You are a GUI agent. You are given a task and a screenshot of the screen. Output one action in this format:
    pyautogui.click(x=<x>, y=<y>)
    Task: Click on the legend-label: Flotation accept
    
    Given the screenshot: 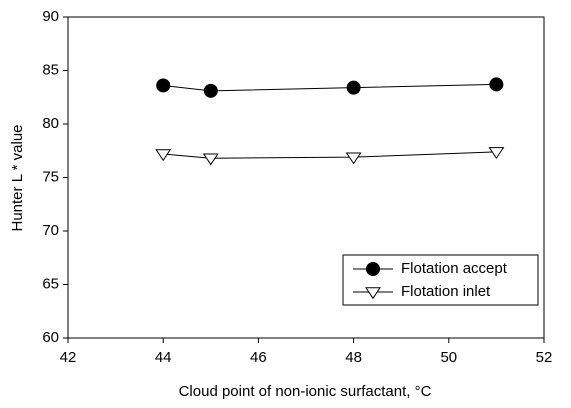 What is the action you would take?
    pyautogui.click(x=454, y=268)
    